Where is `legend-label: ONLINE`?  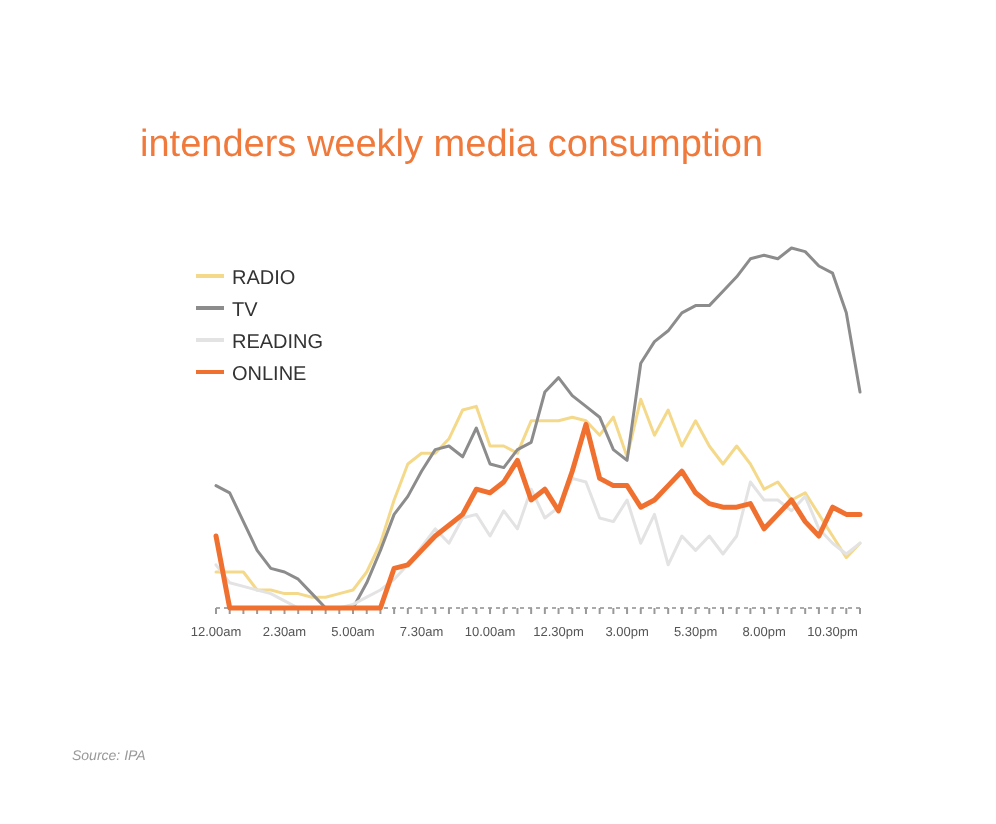
legend-label: ONLINE is located at coordinates (270, 375).